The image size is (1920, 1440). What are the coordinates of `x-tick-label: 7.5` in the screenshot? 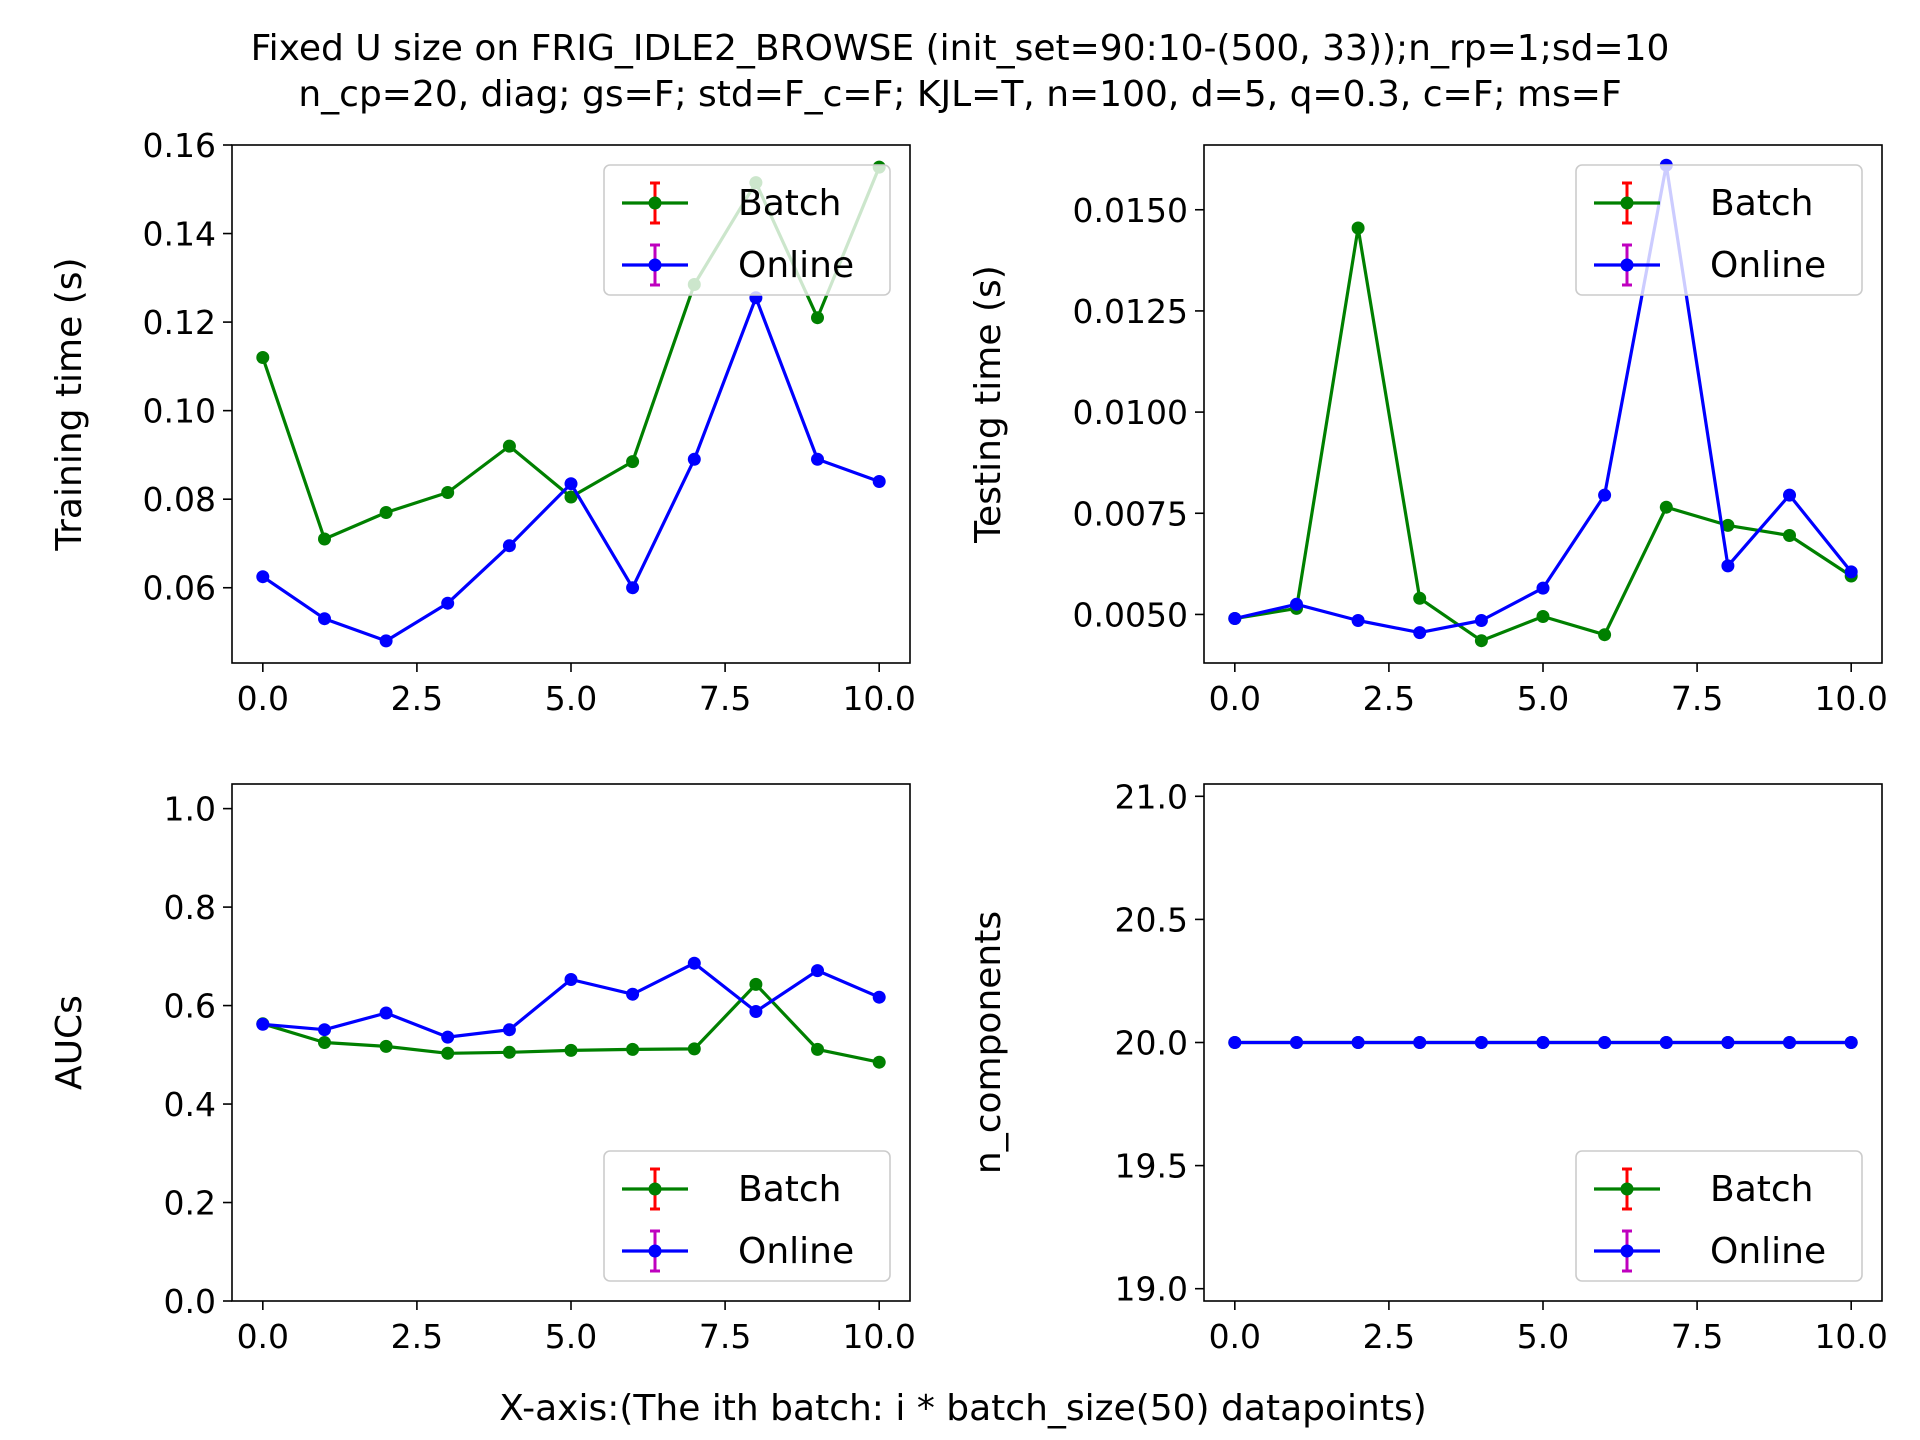 It's located at (725, 1336).